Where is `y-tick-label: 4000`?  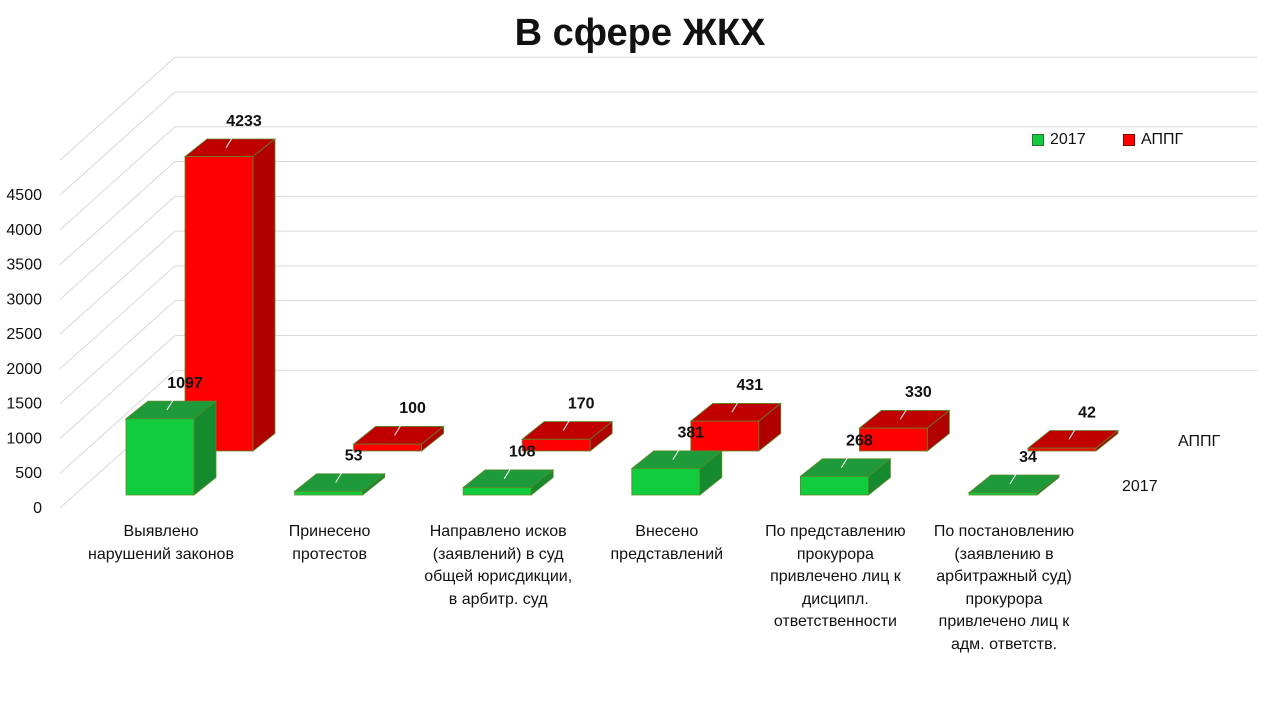
y-tick-label: 4000 is located at coordinates (24, 230).